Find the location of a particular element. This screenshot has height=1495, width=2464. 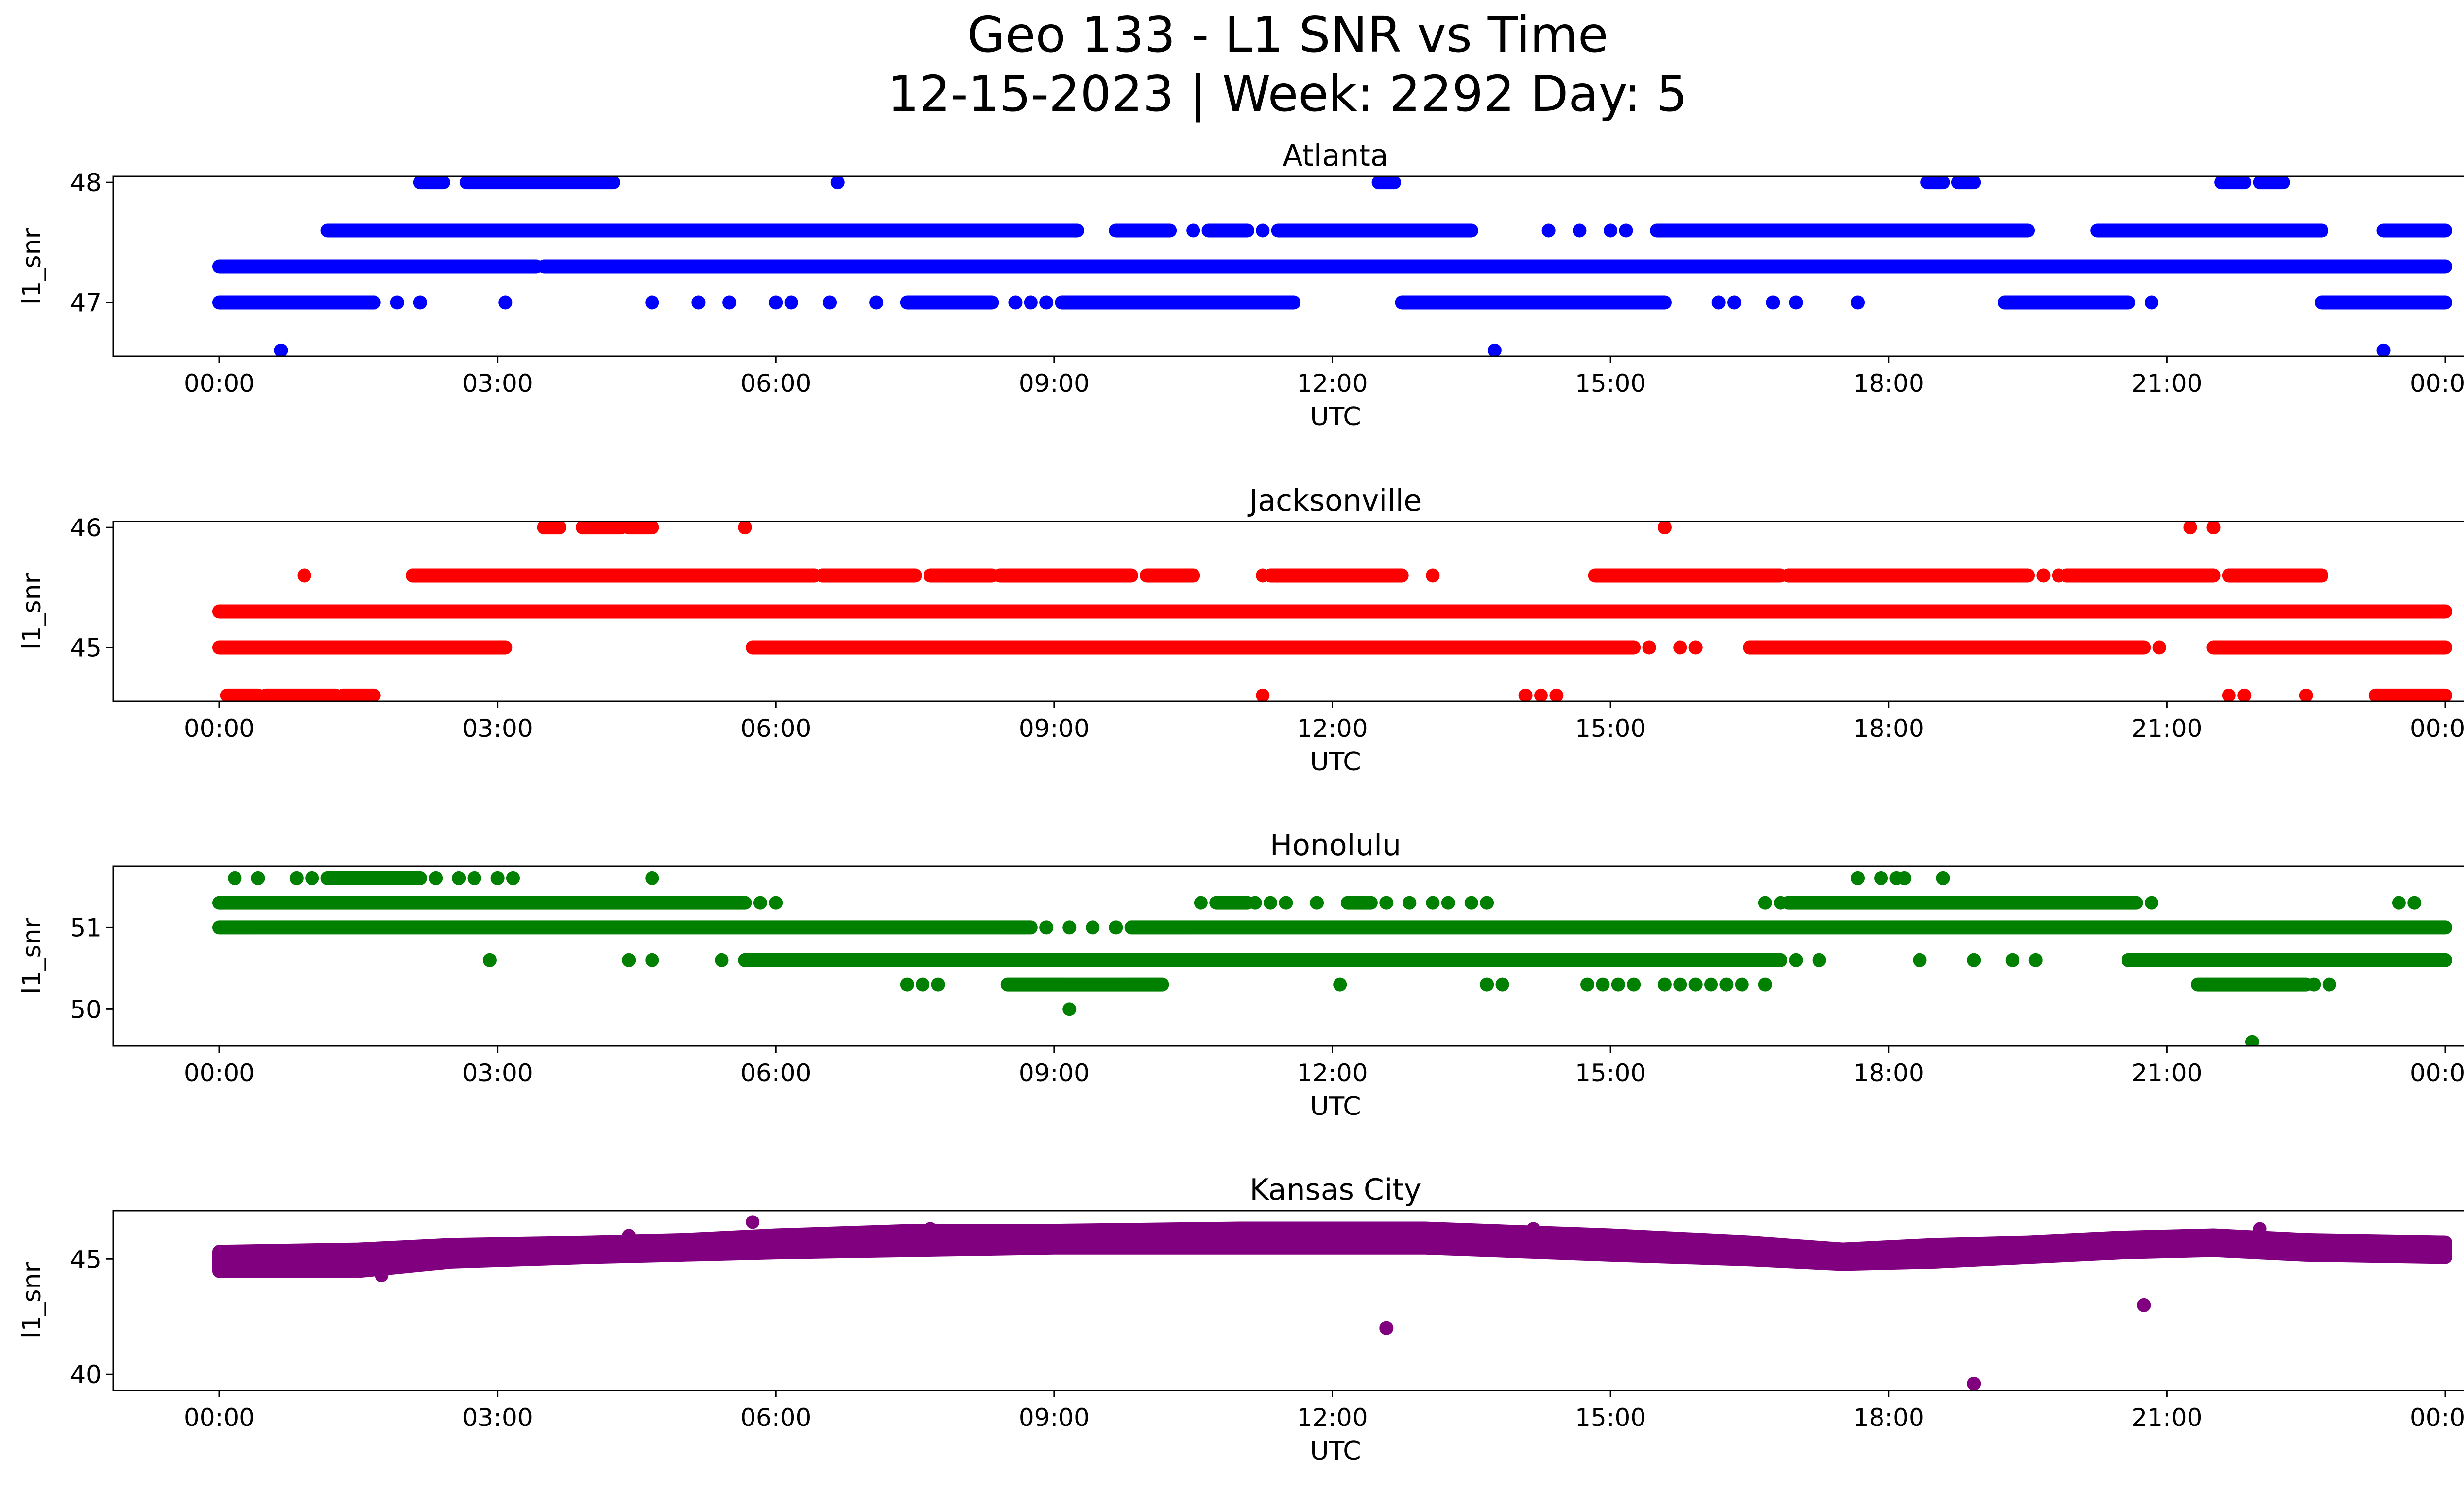

data-point-band is located at coordinates (1332, 1249).